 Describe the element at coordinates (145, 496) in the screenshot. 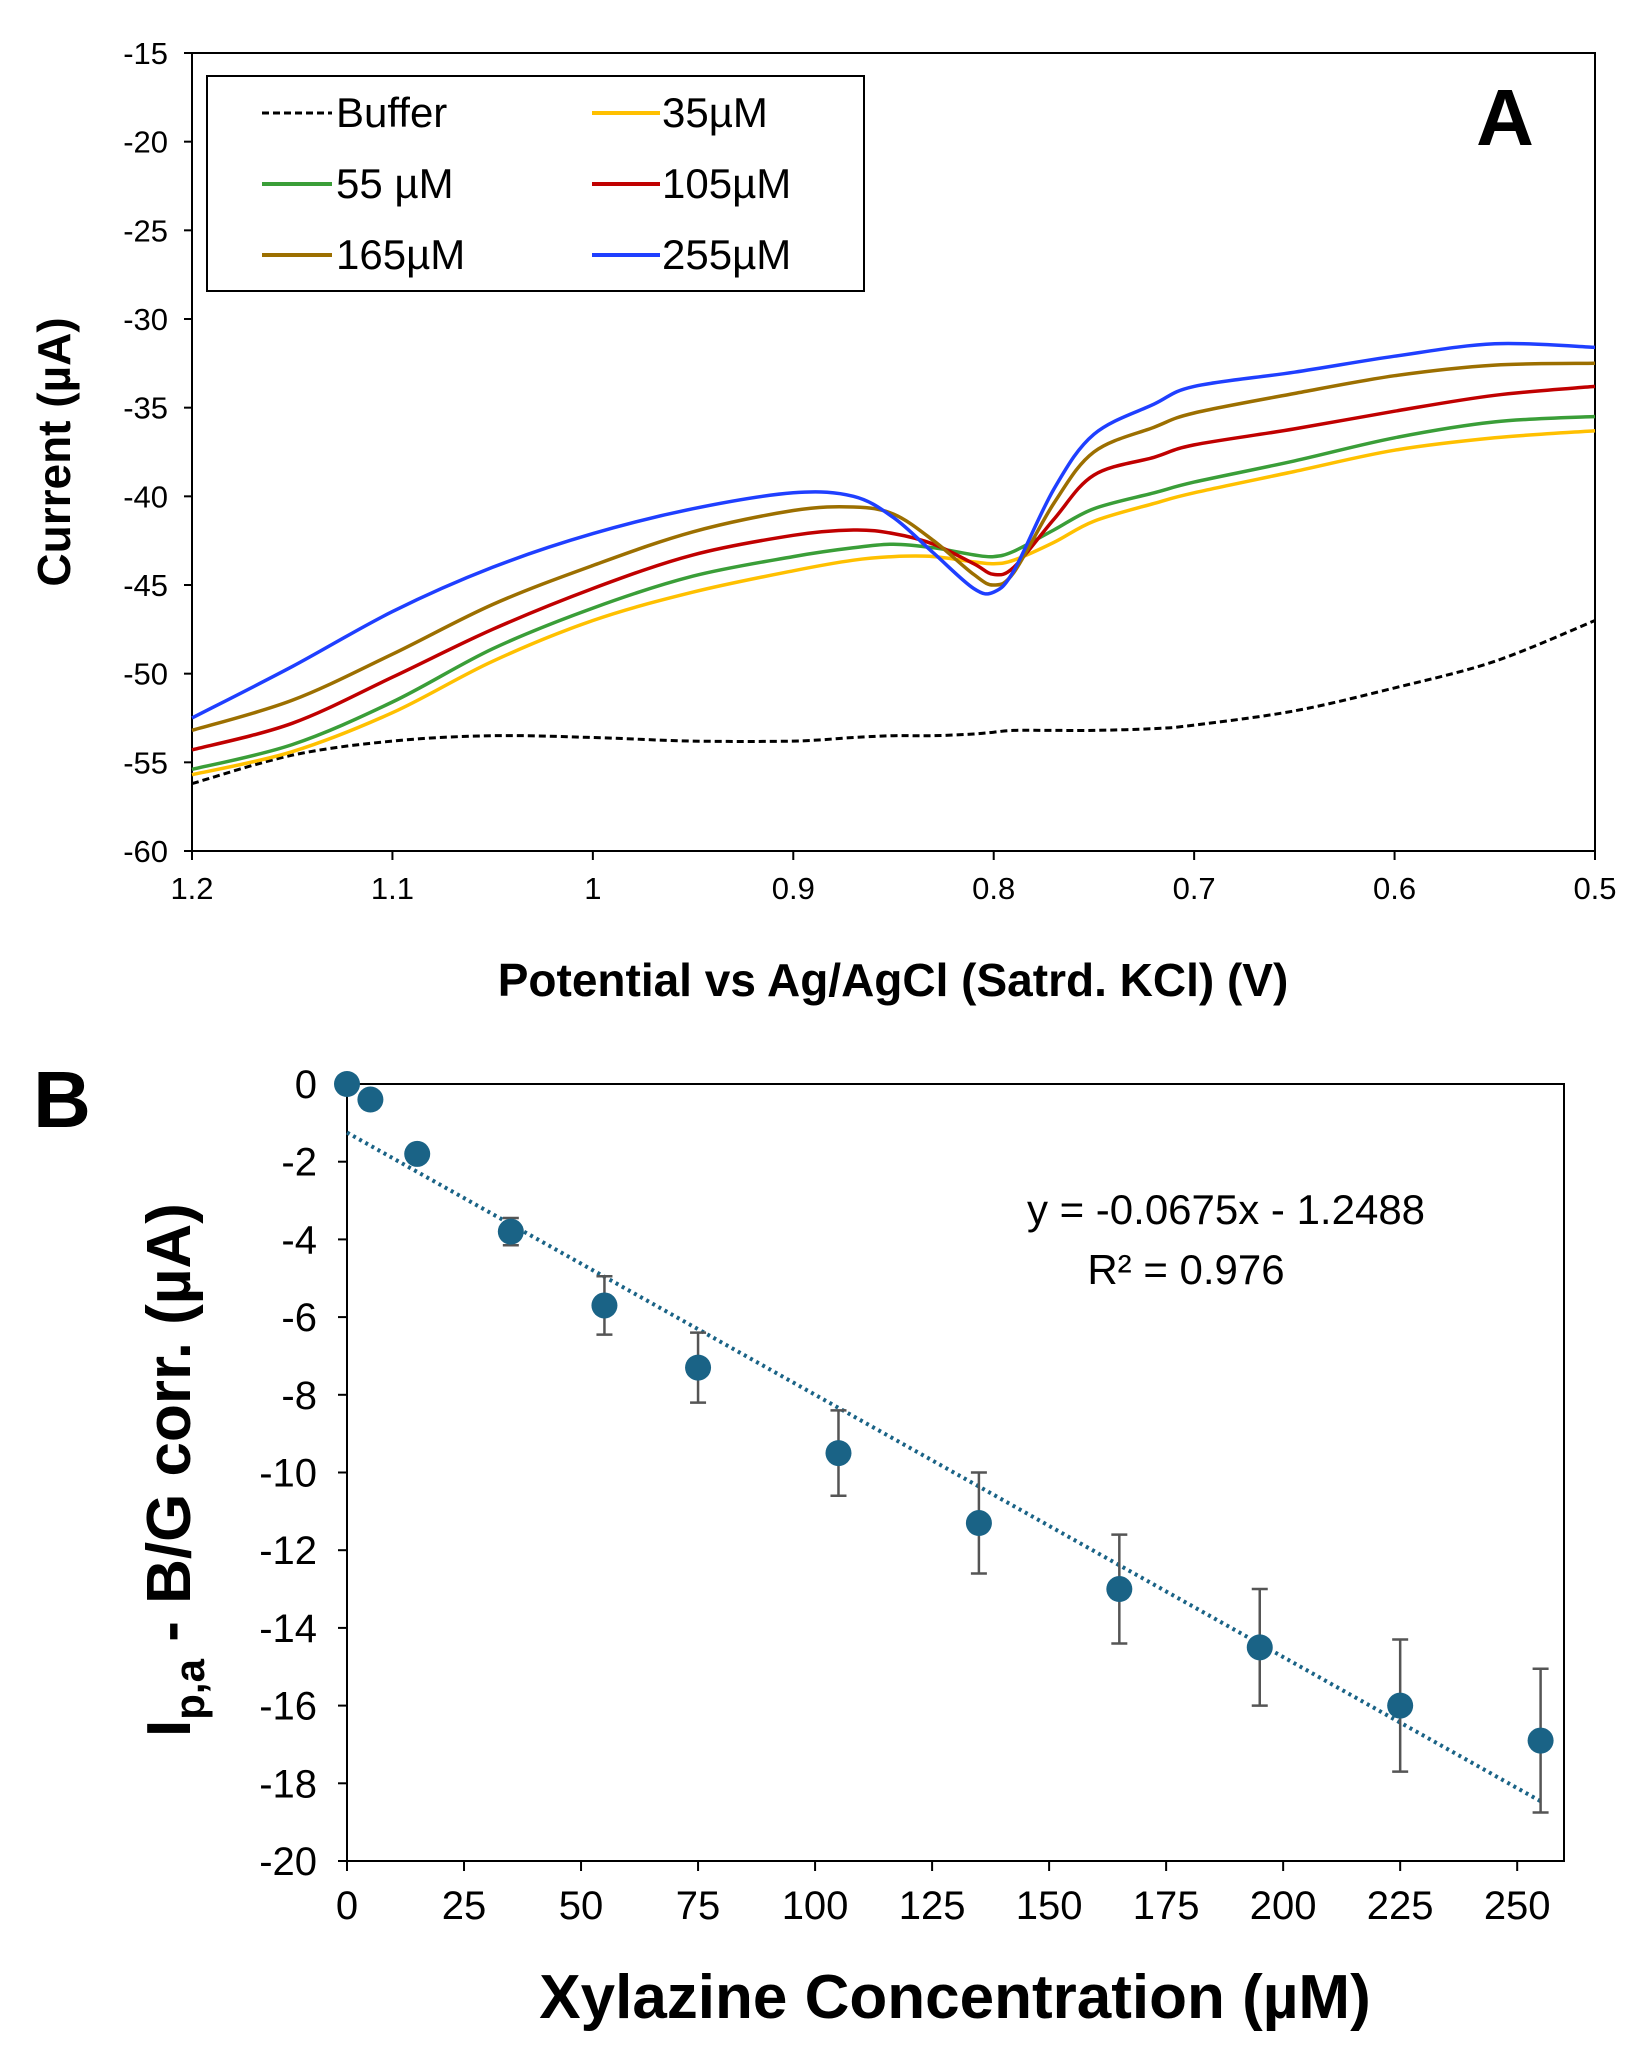

I see `a-y-tick-label: -40` at that location.